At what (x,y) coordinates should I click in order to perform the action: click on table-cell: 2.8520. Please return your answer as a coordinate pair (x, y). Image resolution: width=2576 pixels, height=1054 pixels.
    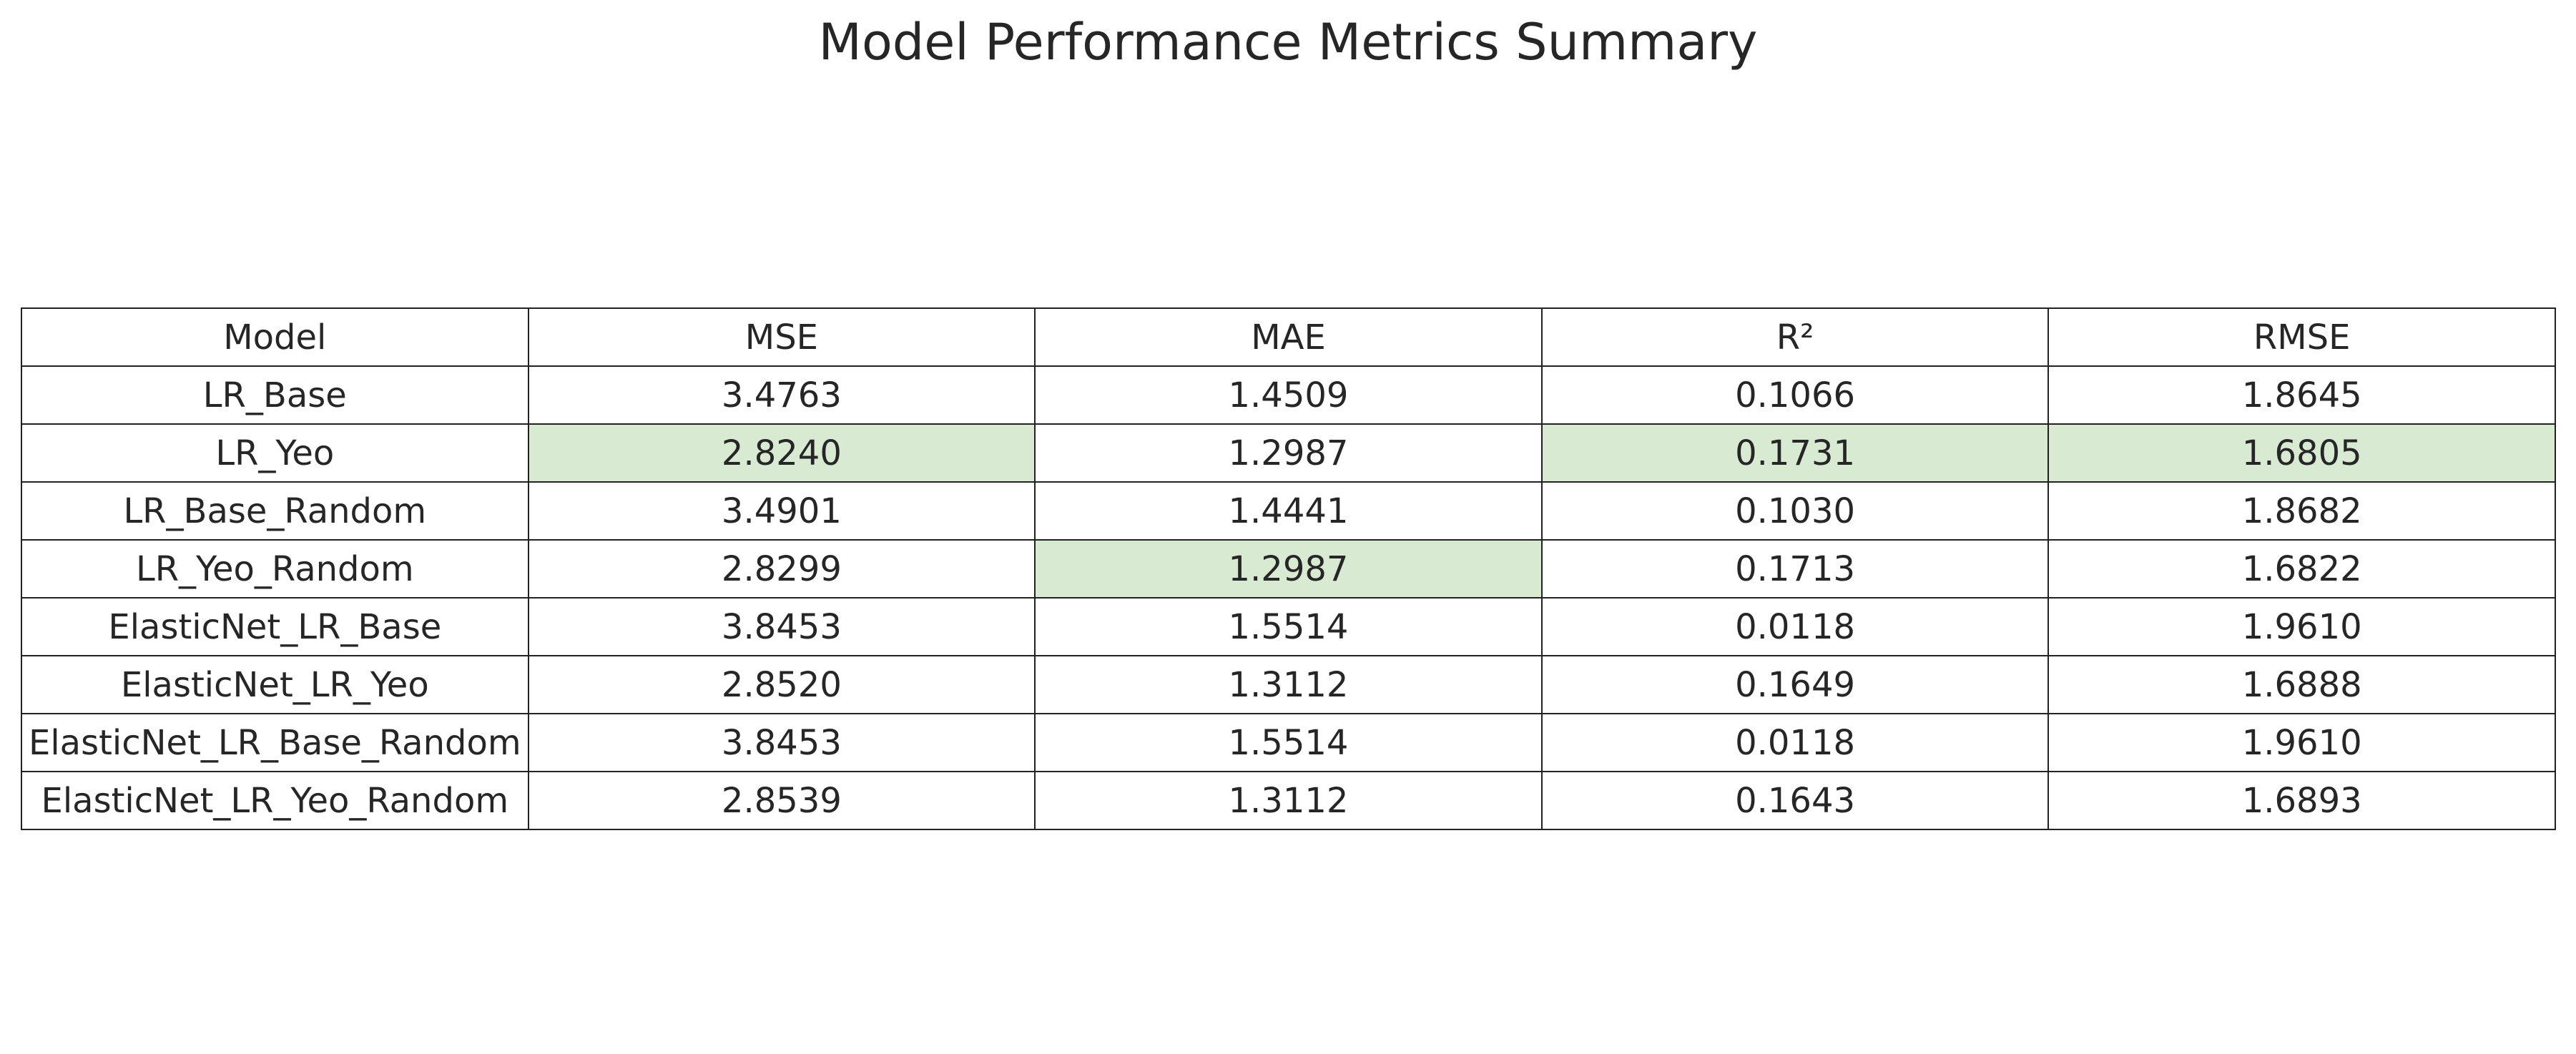
    Looking at the image, I should click on (782, 684).